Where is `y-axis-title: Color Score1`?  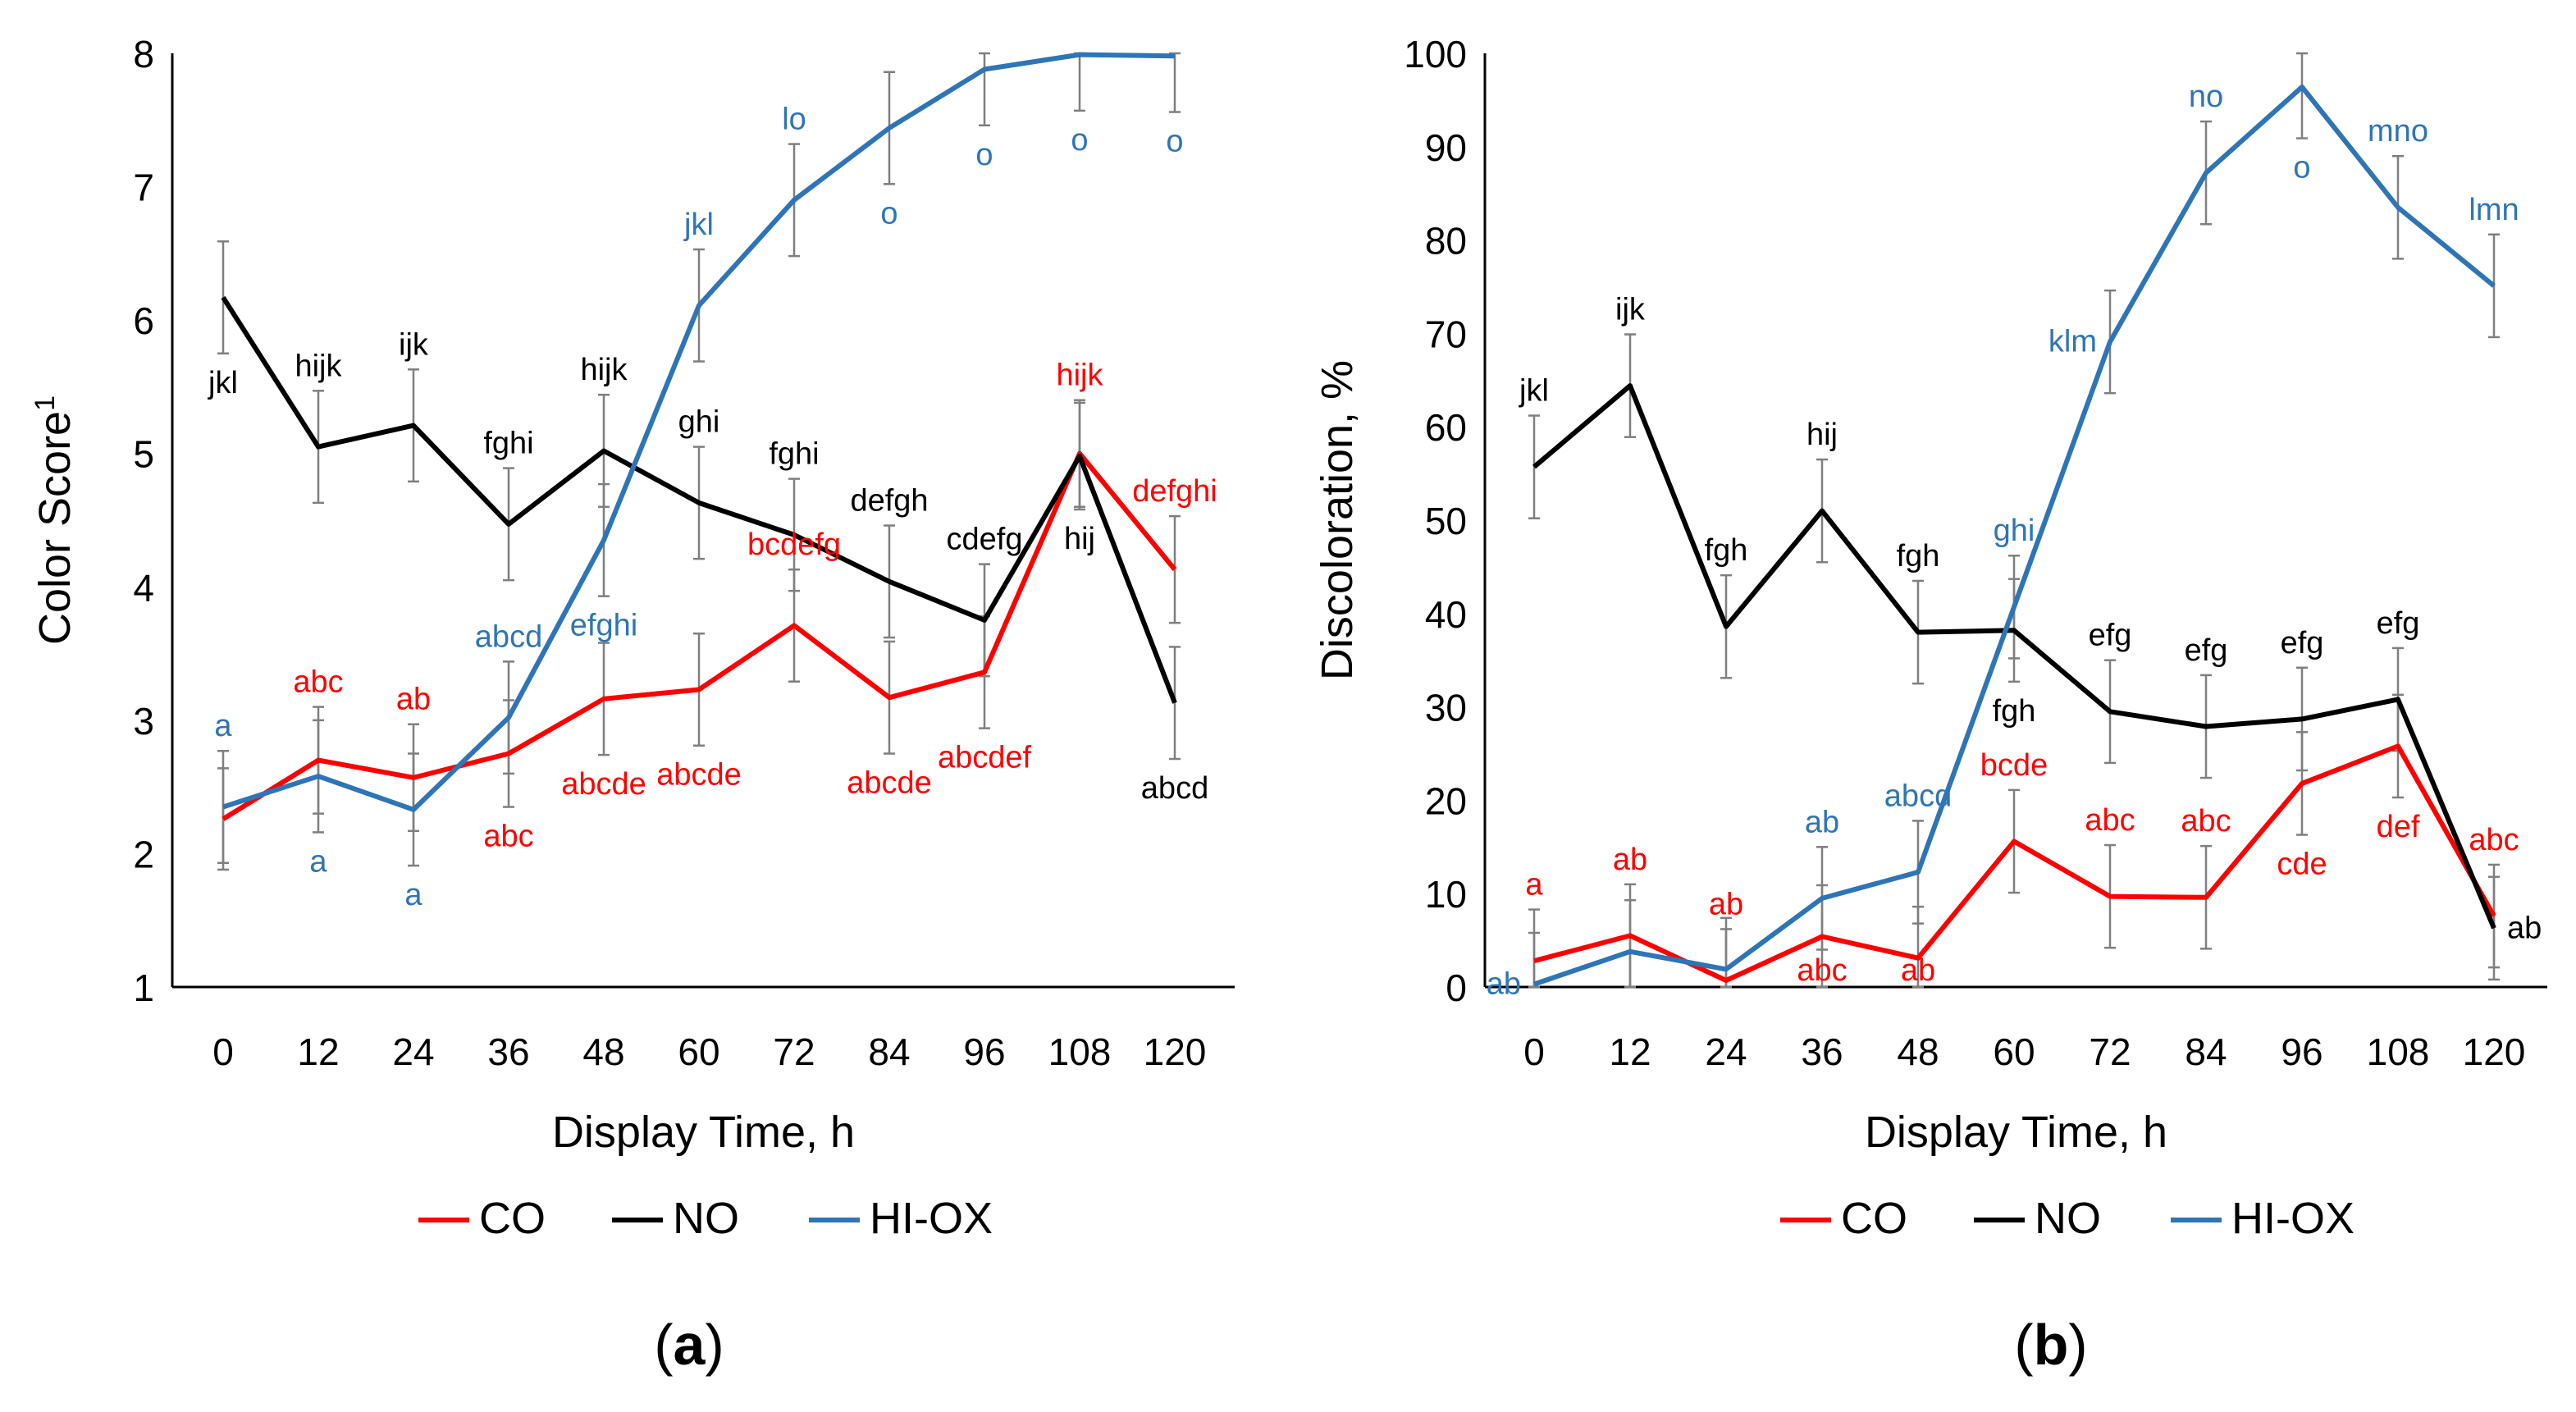 y-axis-title: Color Score1 is located at coordinates (55, 520).